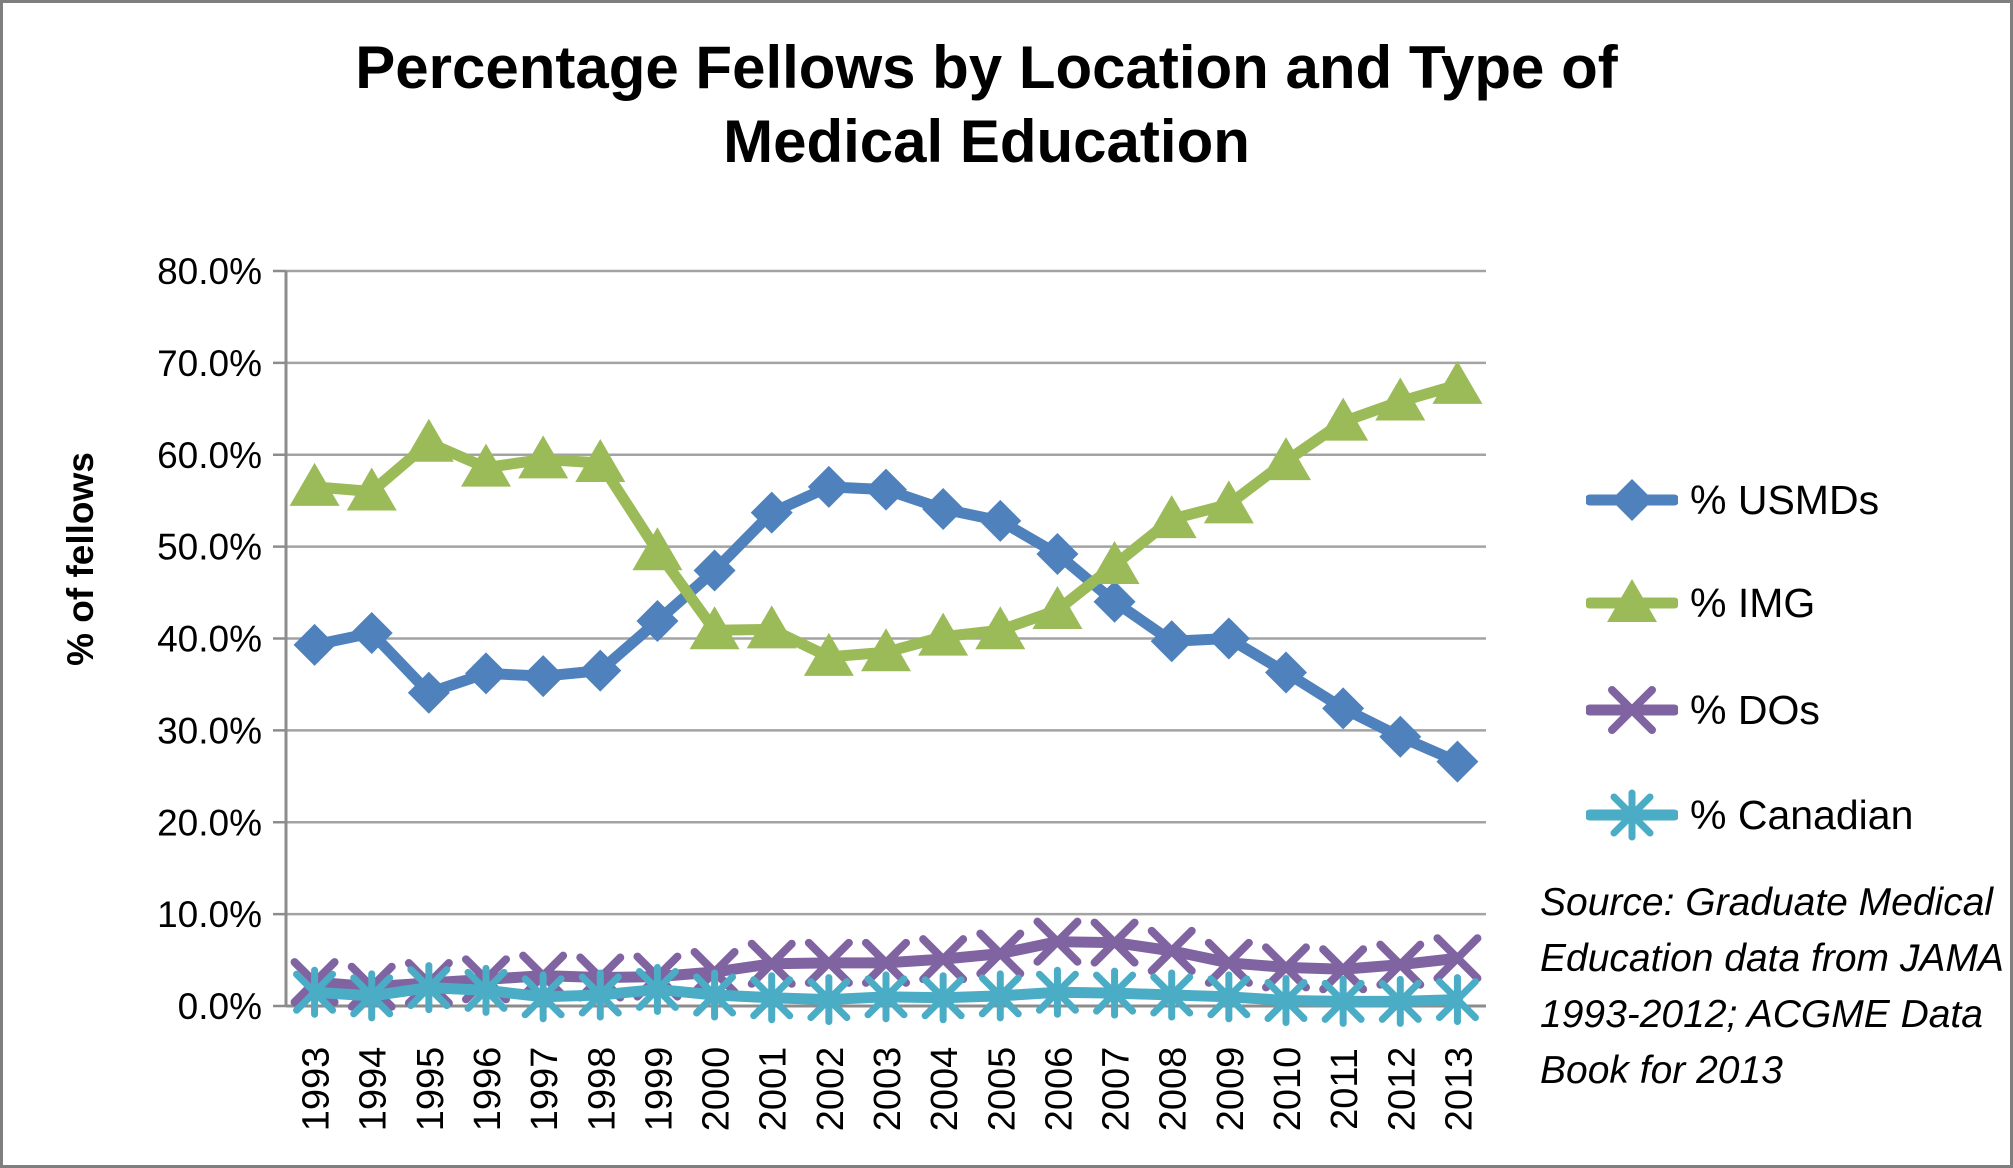 Image resolution: width=2013 pixels, height=1168 pixels. I want to click on x-tick-label: 1999, so click(659, 1089).